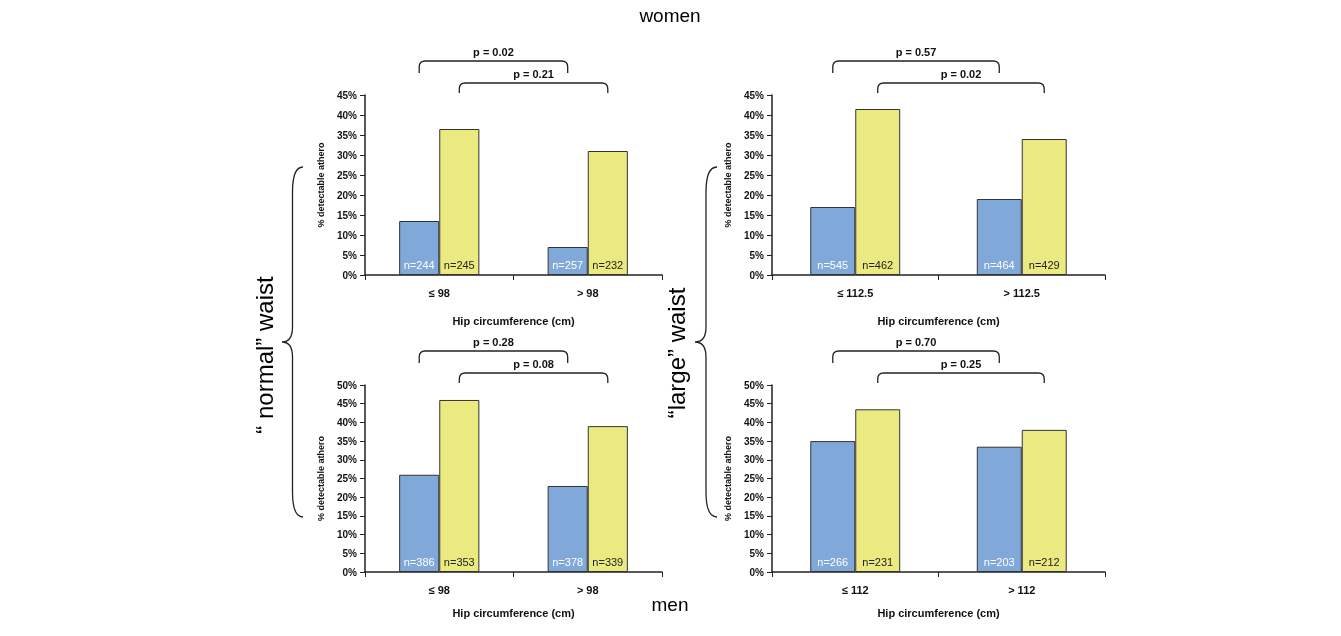  Describe the element at coordinates (533, 364) in the screenshot. I see `text: p = 0.08` at that location.